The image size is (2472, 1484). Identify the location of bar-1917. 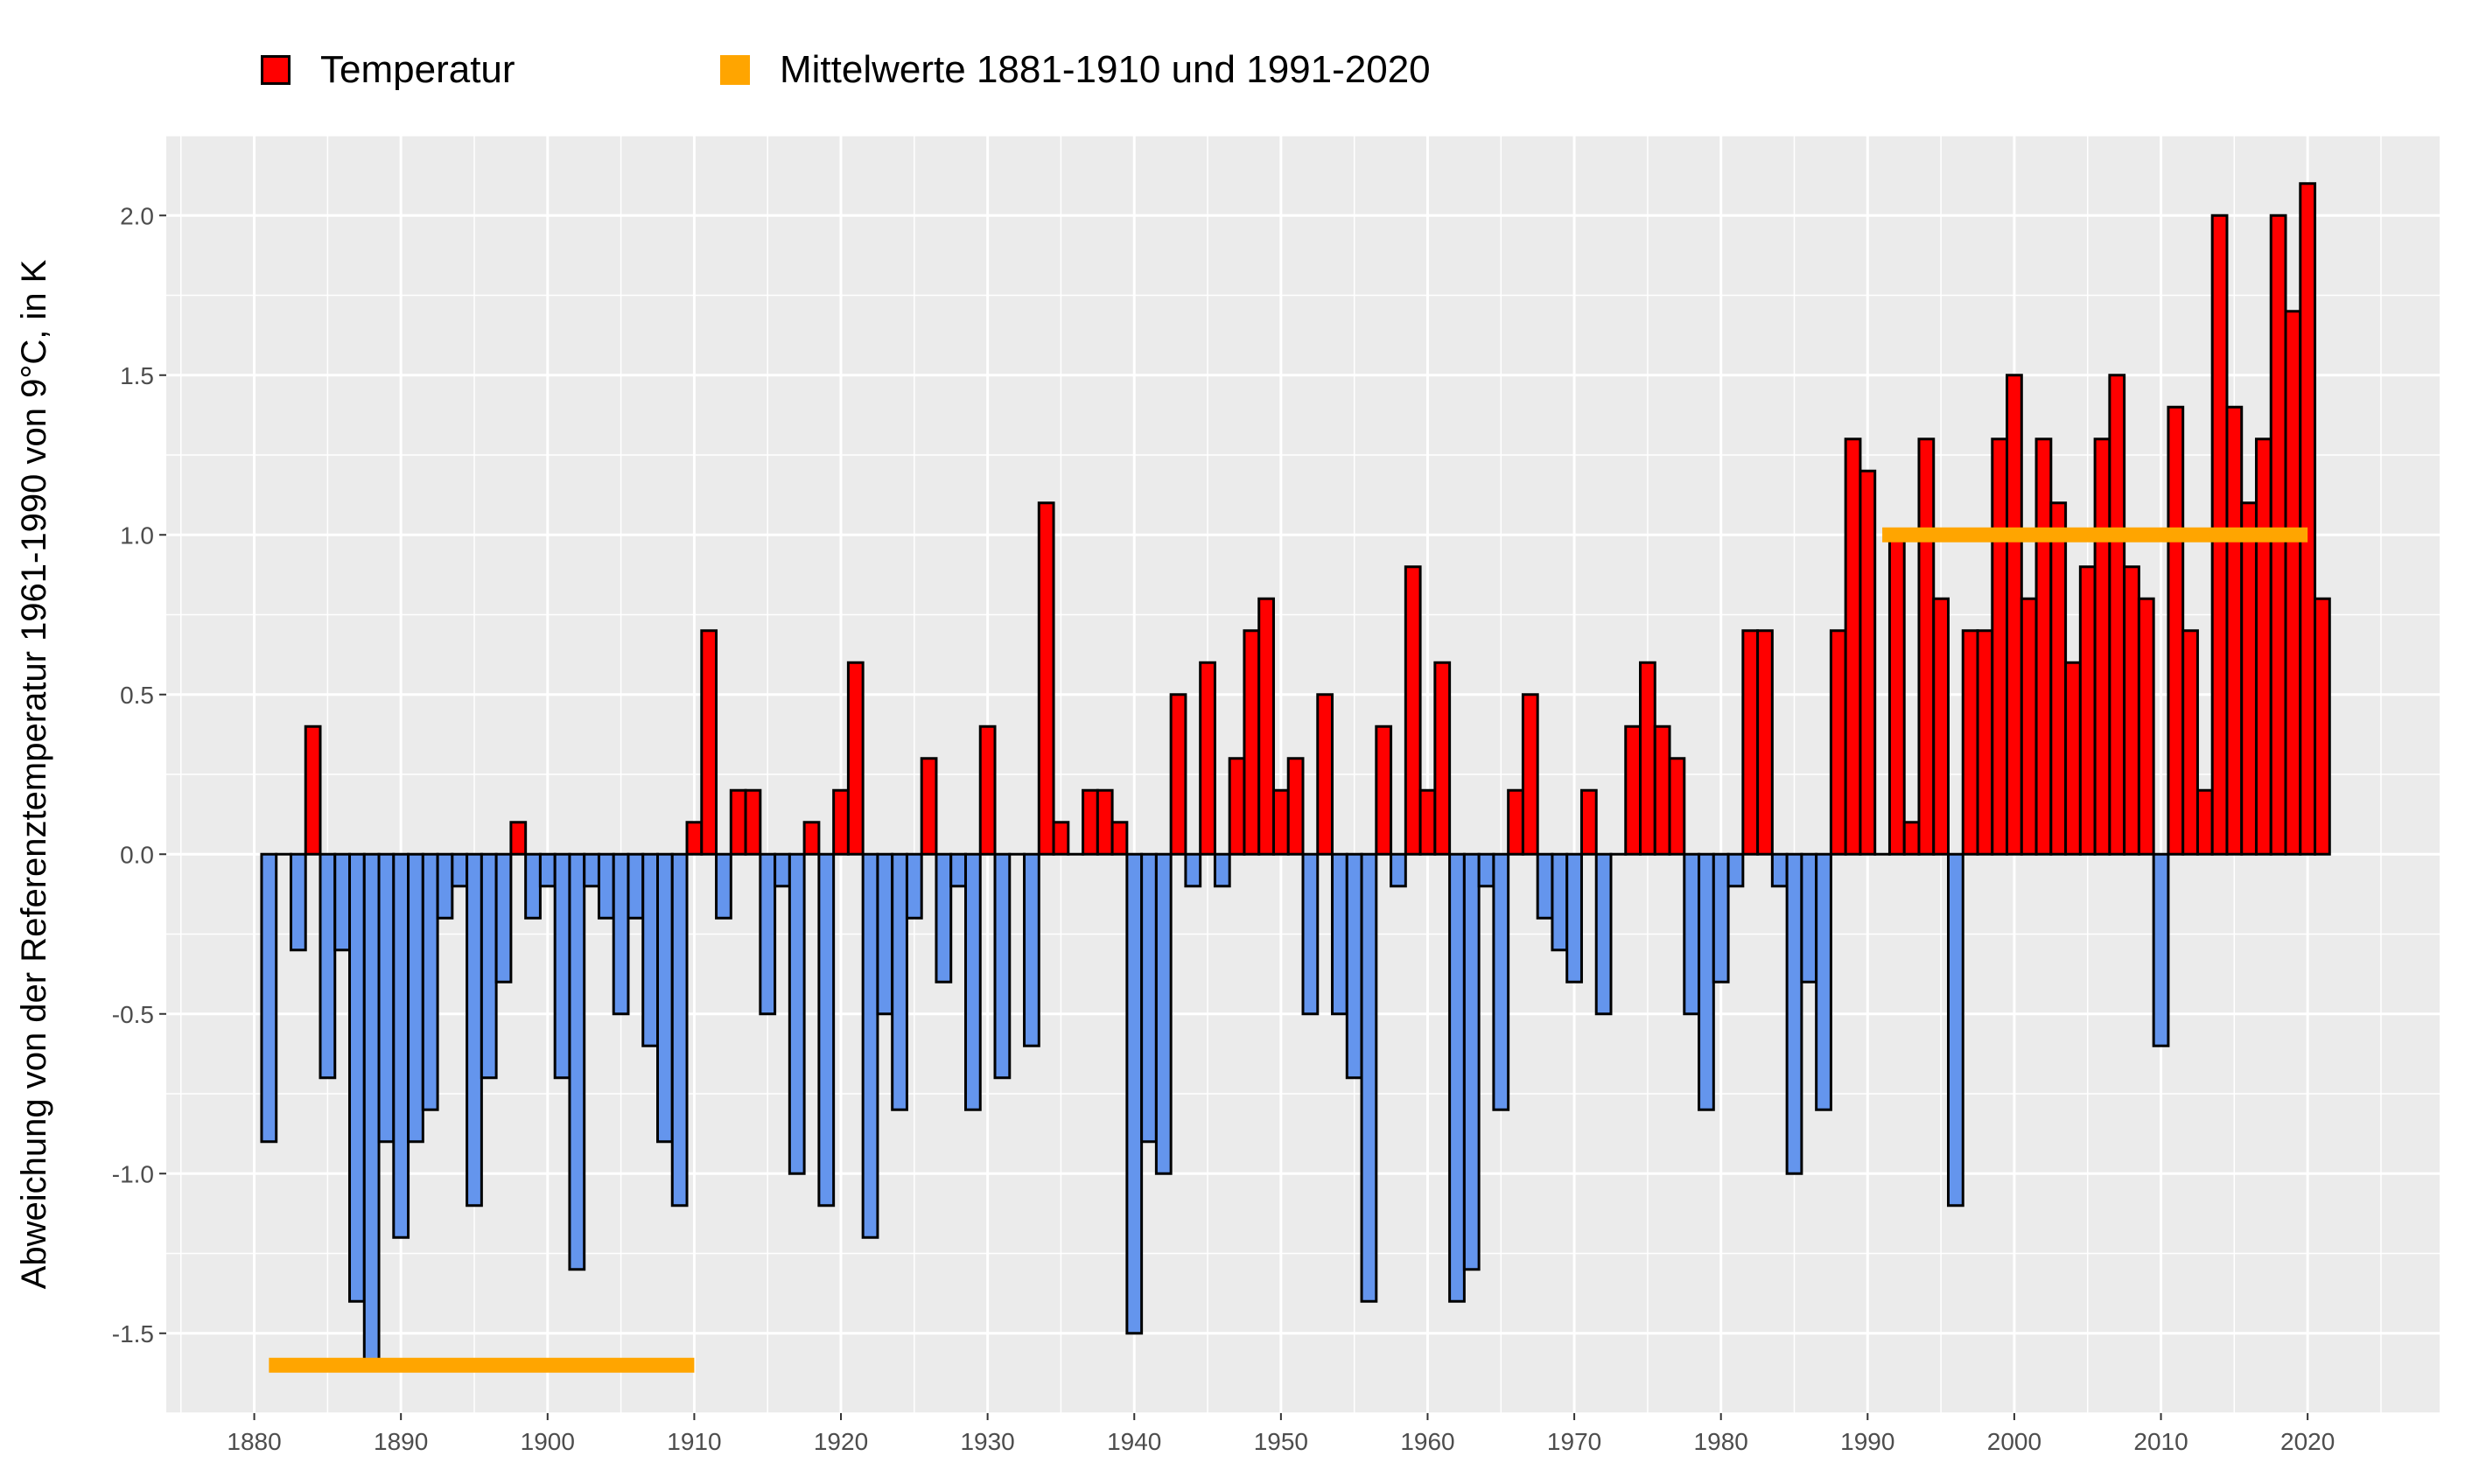
(797, 1013).